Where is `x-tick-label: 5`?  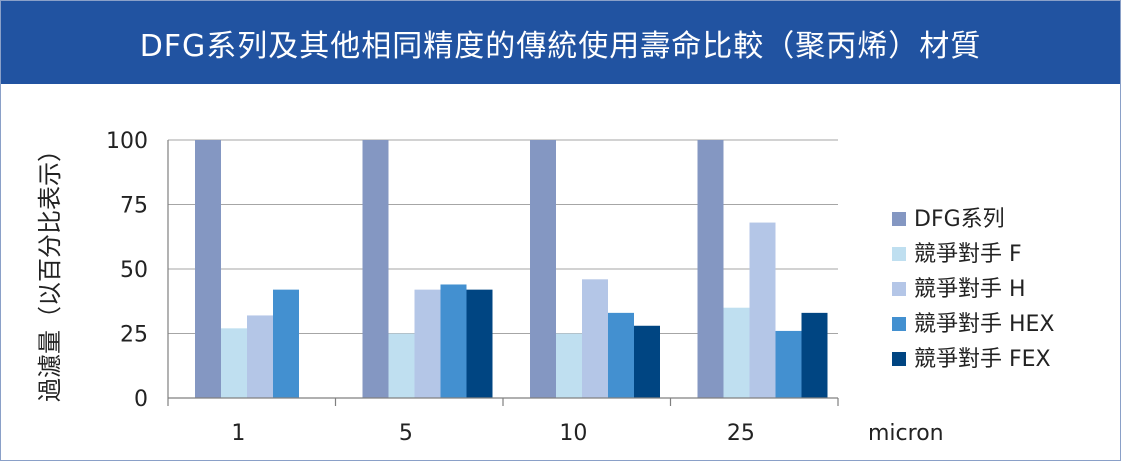 x-tick-label: 5 is located at coordinates (406, 433).